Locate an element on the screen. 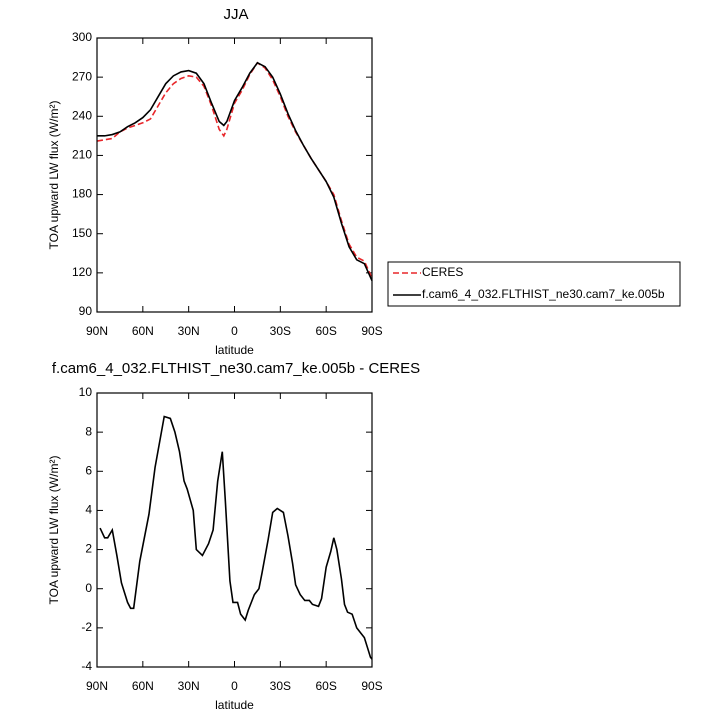 The width and height of the screenshot is (720, 720). y-tick-label: 300 is located at coordinates (82, 37).